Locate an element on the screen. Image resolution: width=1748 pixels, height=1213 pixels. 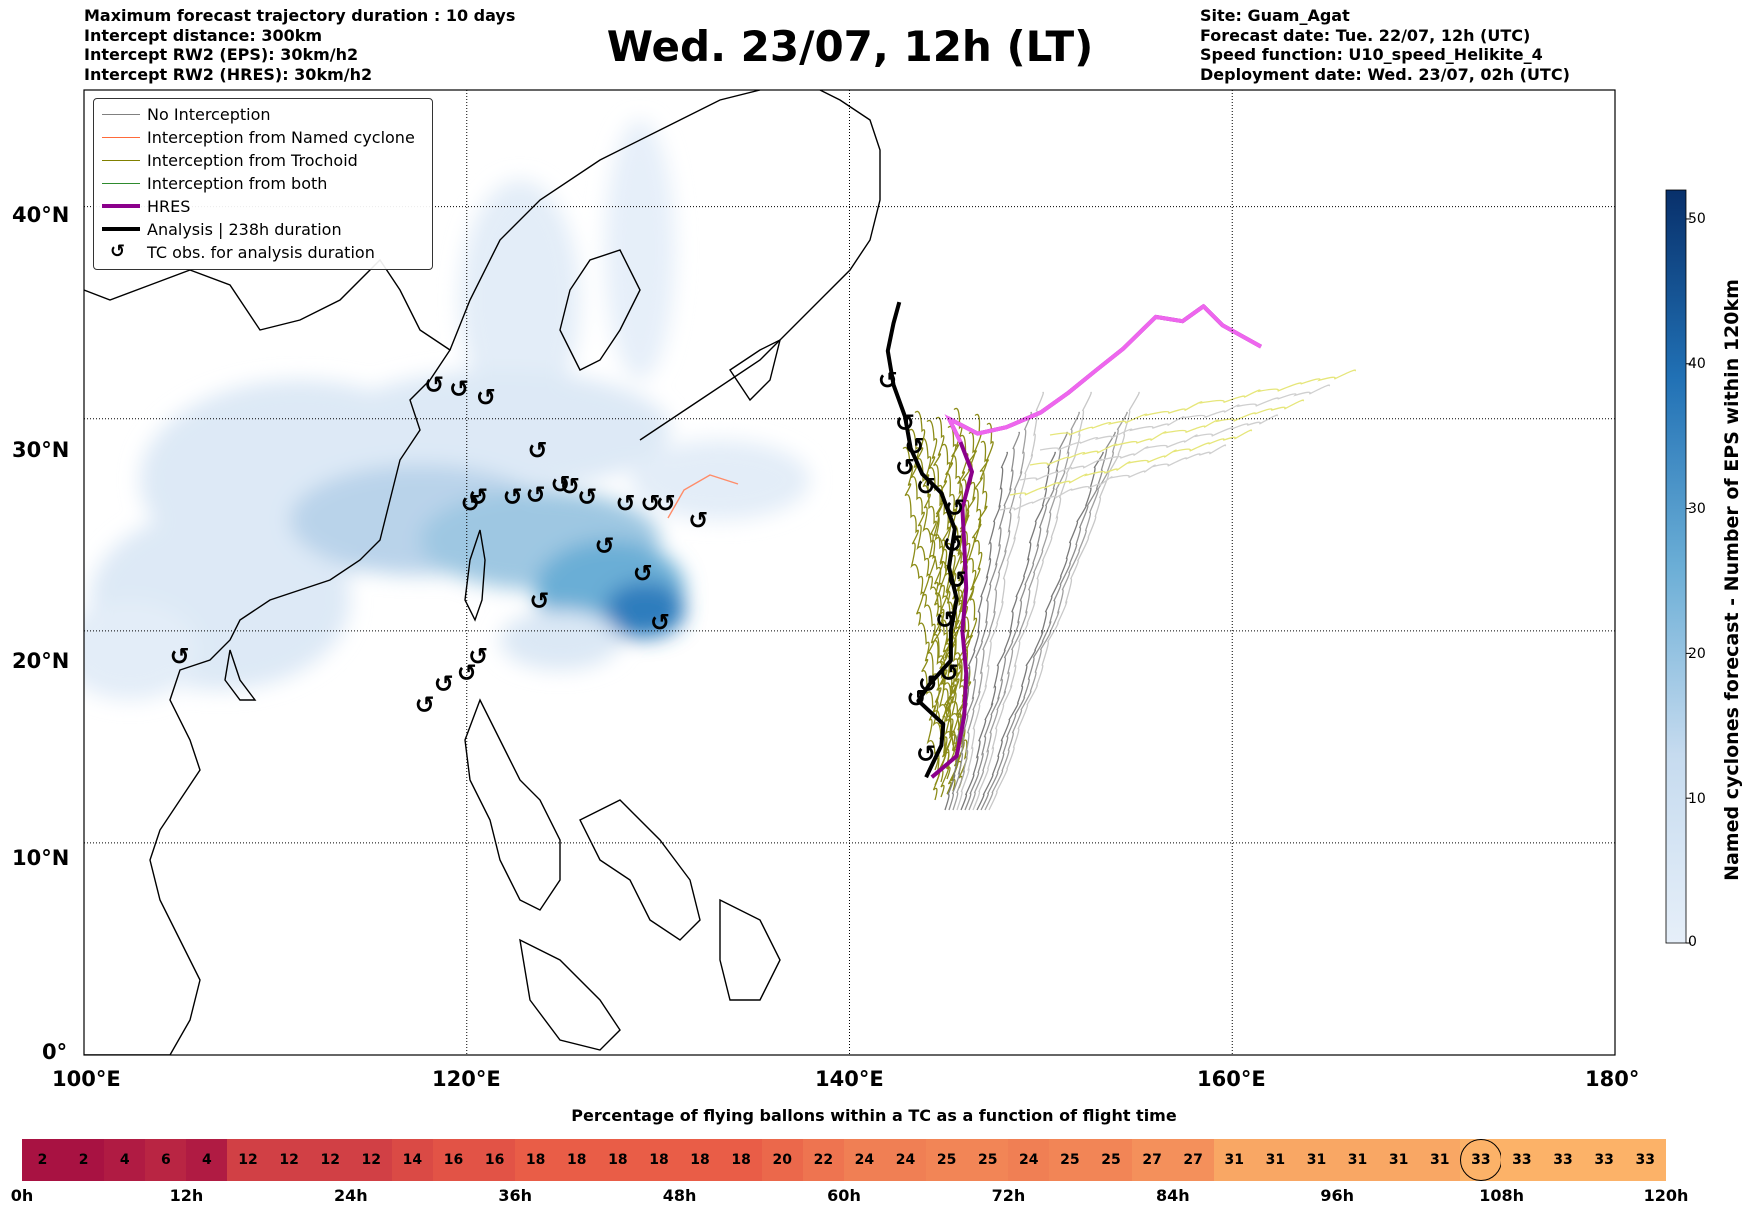
lat-tick-label: 40°N is located at coordinates (41, 215).